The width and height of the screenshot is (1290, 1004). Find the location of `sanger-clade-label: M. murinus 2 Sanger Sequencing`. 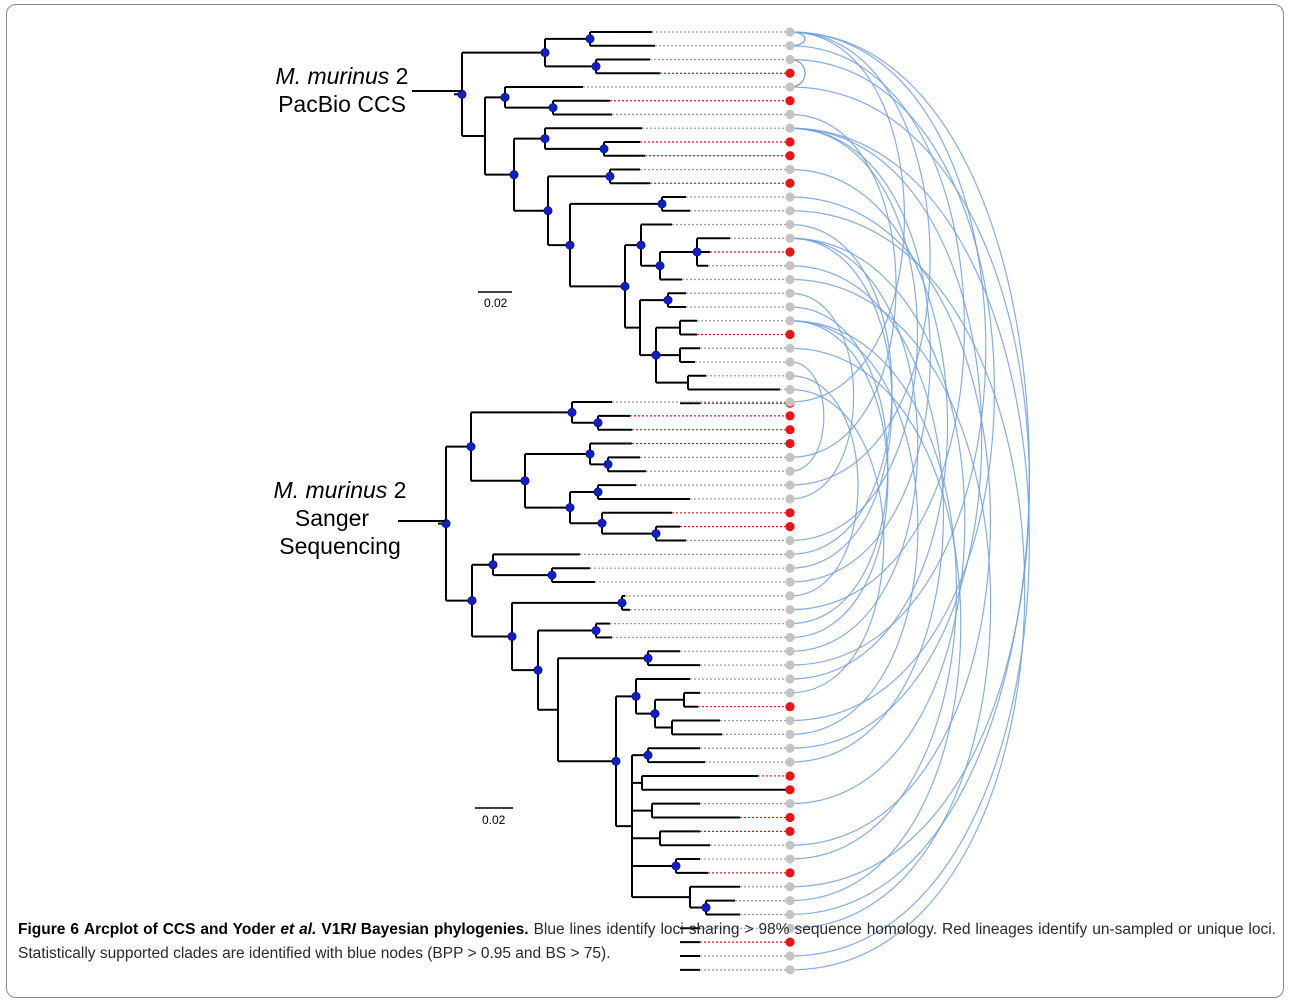

sanger-clade-label: M. murinus 2 Sanger Sequencing is located at coordinates (340, 518).